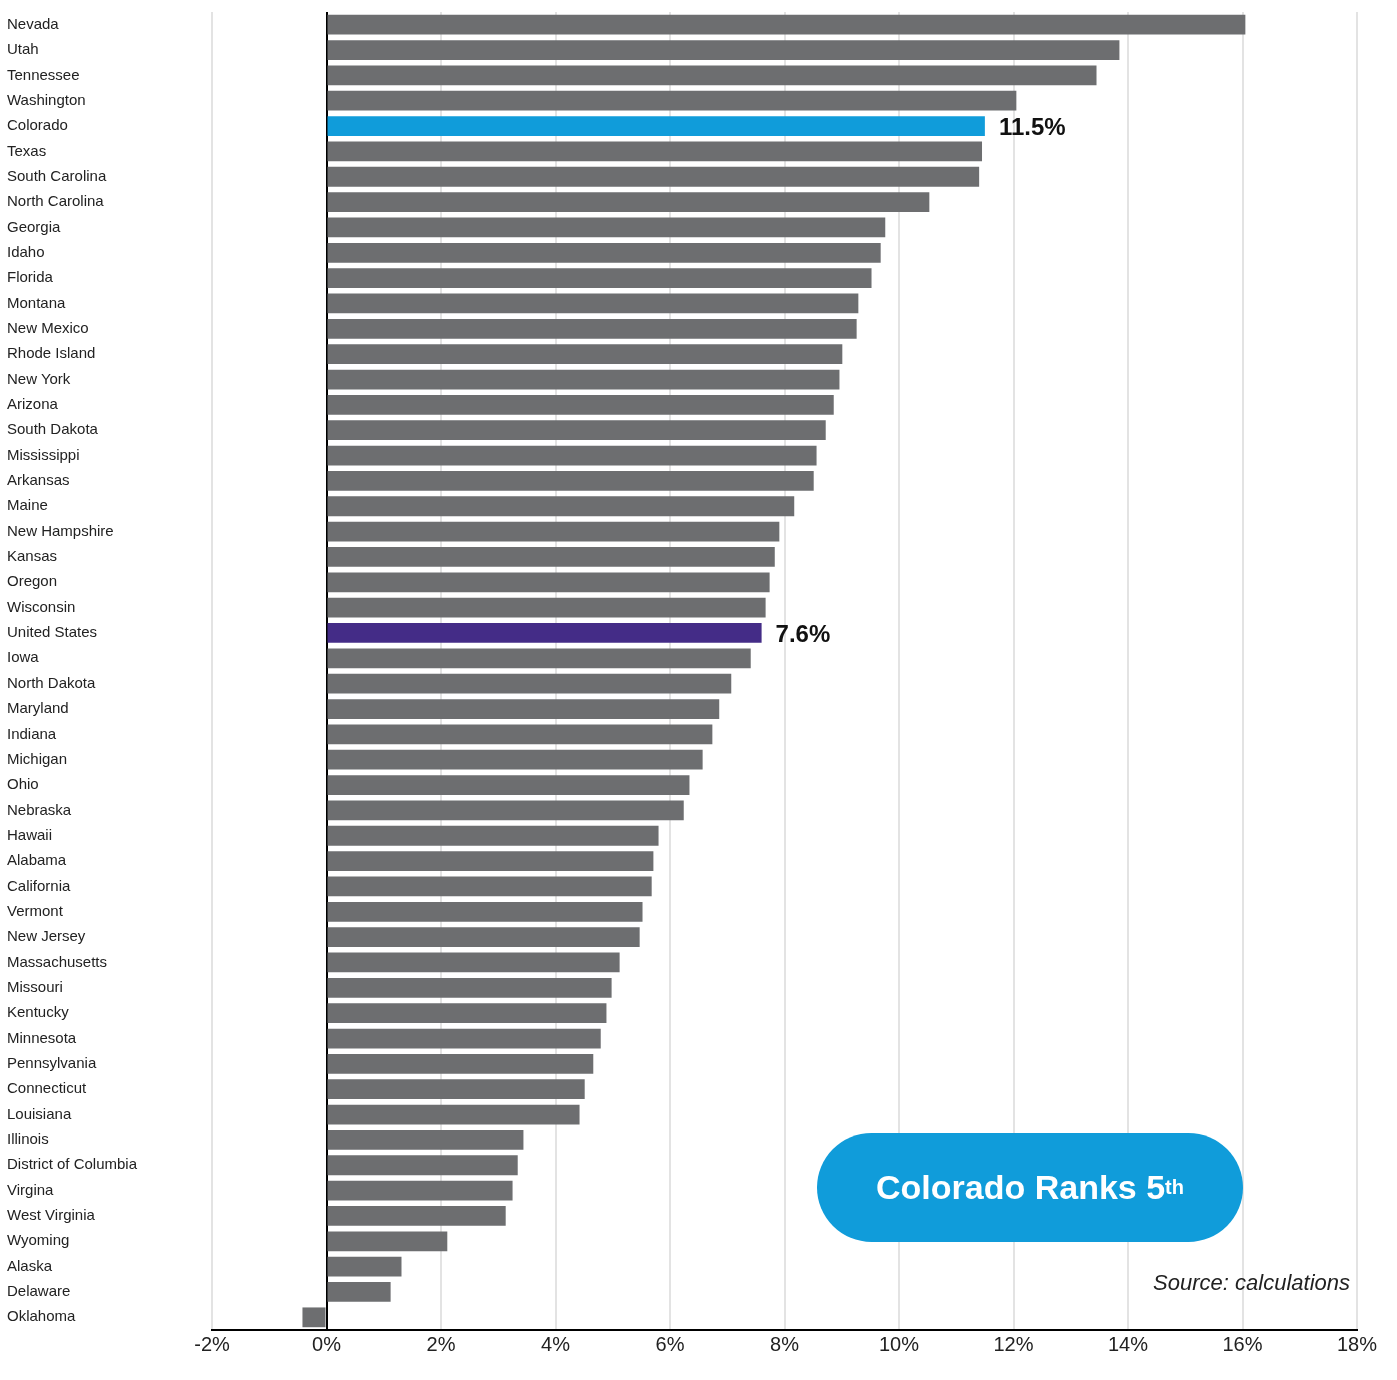 The width and height of the screenshot is (1397, 1380). I want to click on x-tick-label: 4%, so click(556, 1343).